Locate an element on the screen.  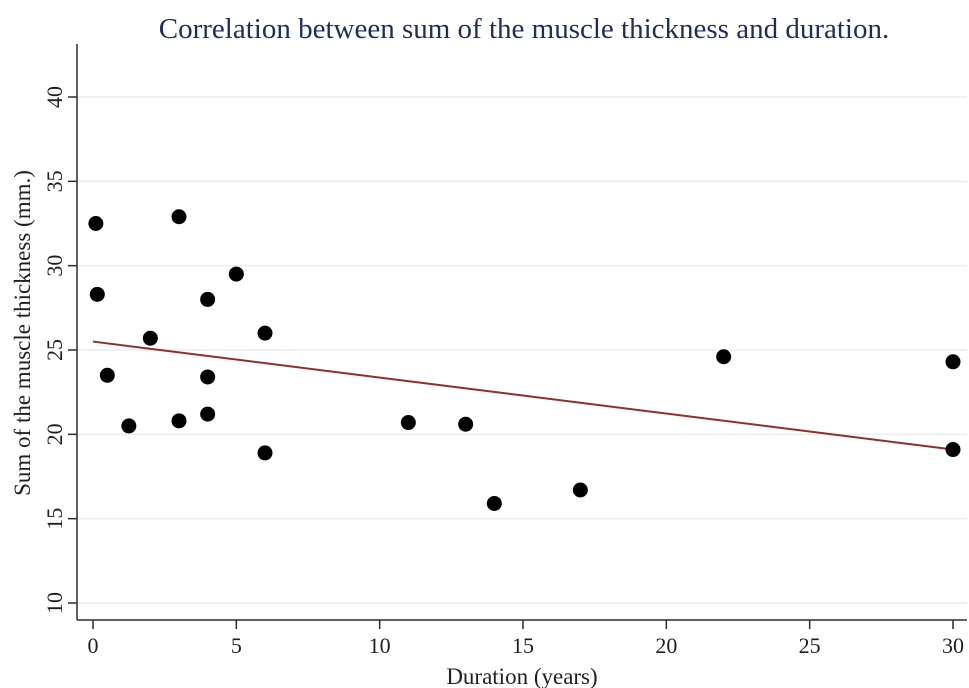
y-tick-label-35: 35 is located at coordinates (54, 181).